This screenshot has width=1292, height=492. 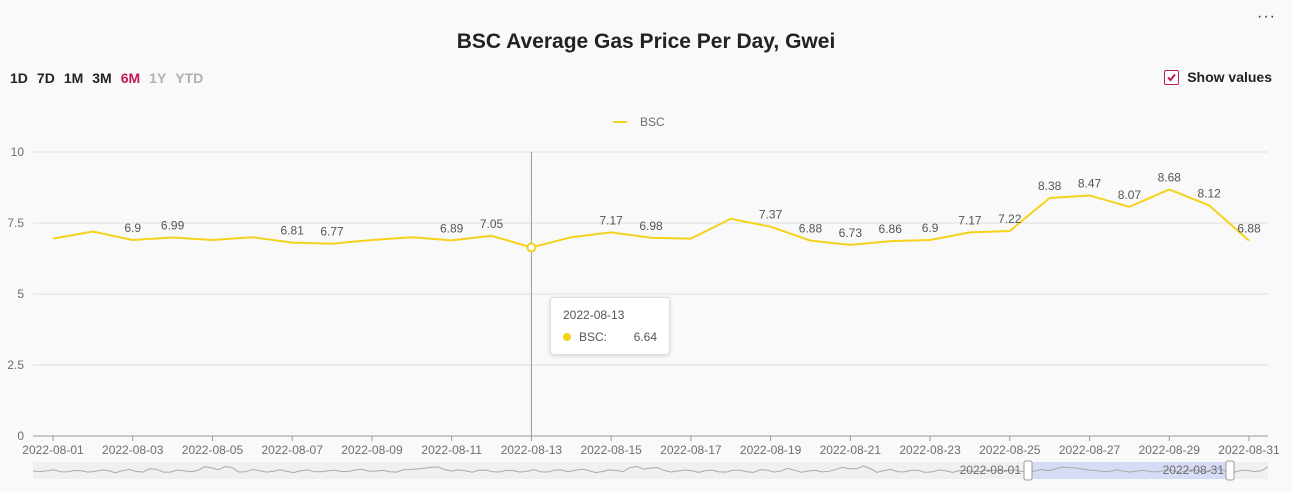 What do you see at coordinates (20, 436) in the screenshot?
I see `y-tick-label: 0` at bounding box center [20, 436].